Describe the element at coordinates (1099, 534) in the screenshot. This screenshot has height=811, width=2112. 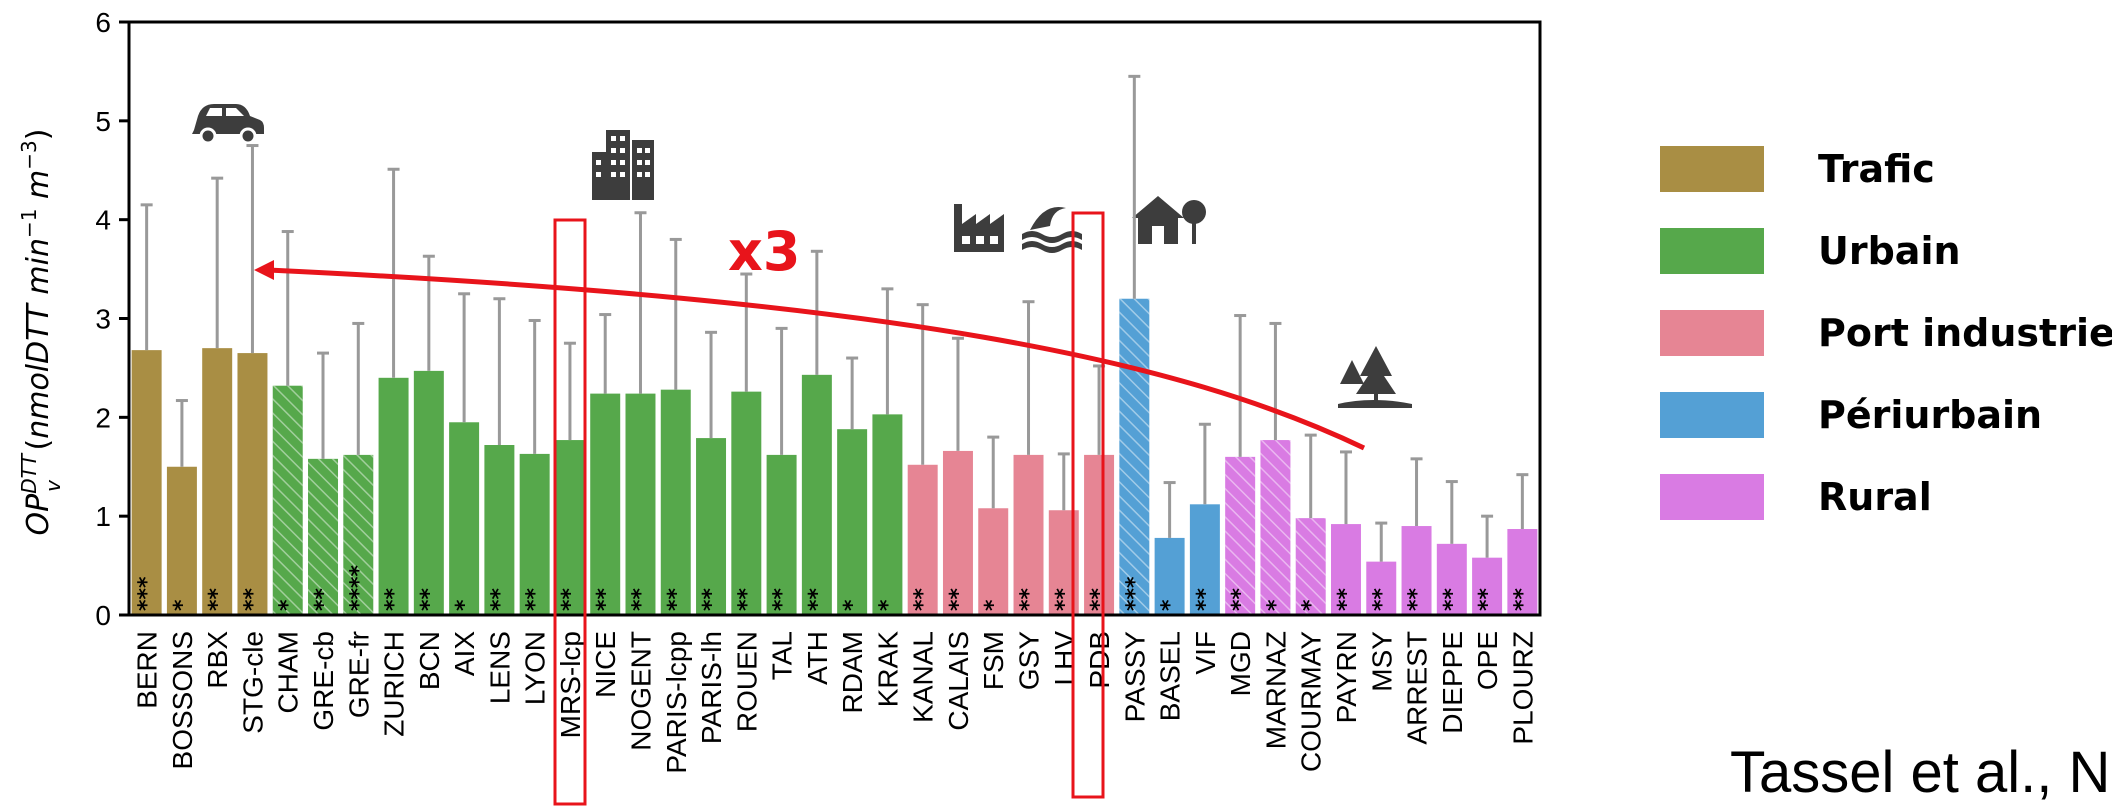
I see `bar-pdb` at that location.